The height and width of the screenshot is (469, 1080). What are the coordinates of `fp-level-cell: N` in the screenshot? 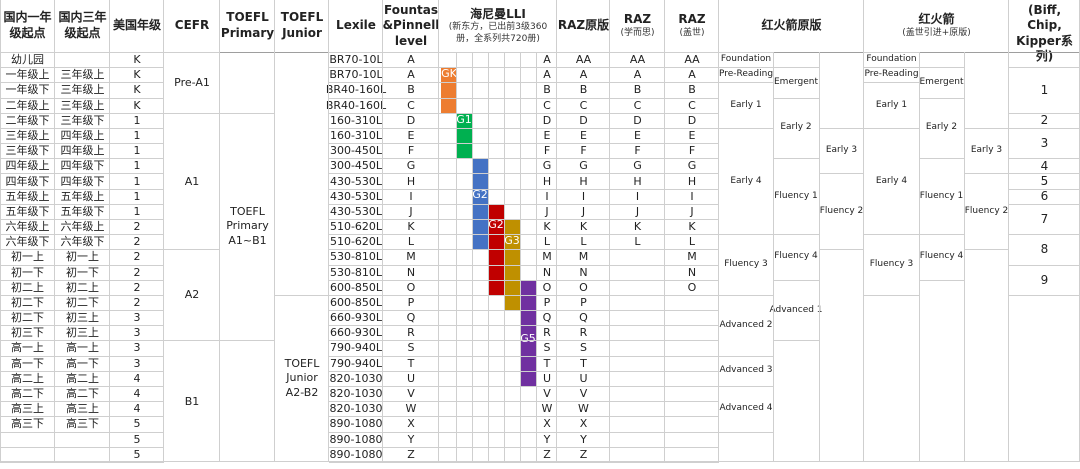 It's located at (411, 272).